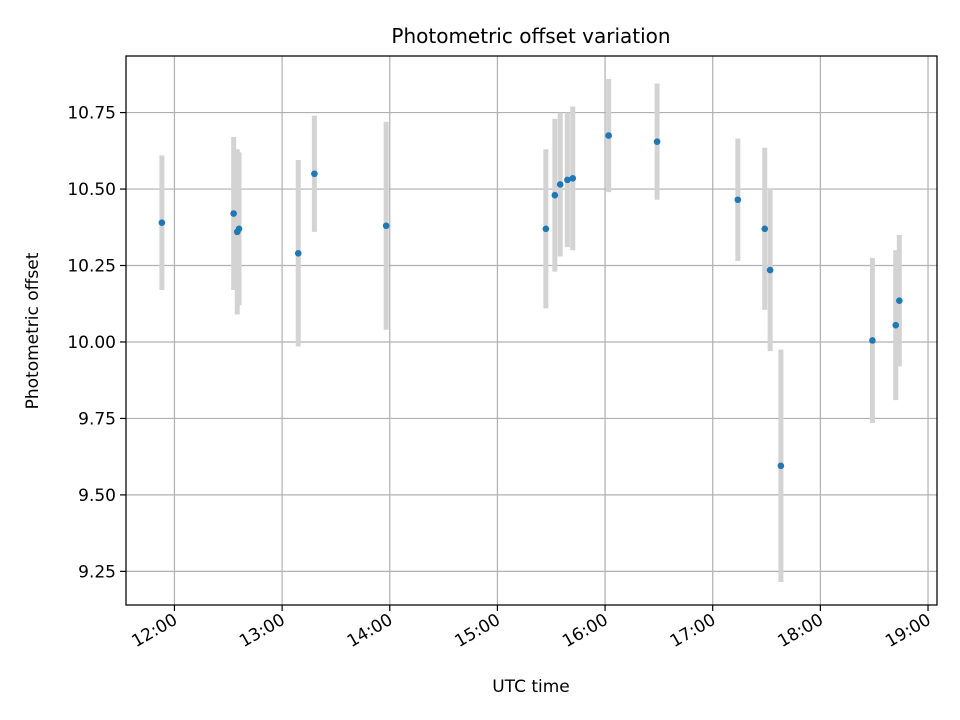 Image resolution: width=960 pixels, height=720 pixels. I want to click on y-axis-title: Photometric offset, so click(33, 330).